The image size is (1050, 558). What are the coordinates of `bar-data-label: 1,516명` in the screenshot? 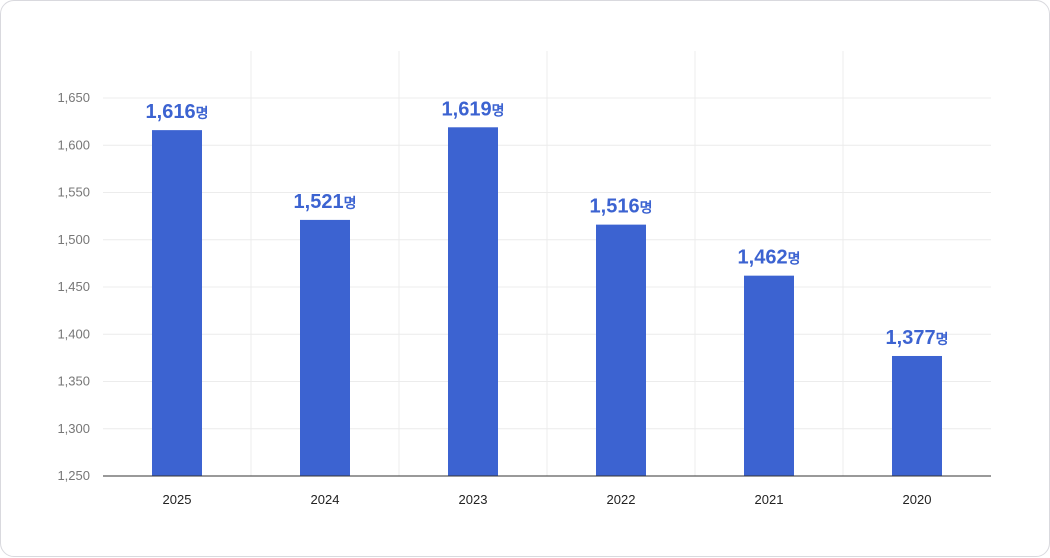 It's located at (621, 207).